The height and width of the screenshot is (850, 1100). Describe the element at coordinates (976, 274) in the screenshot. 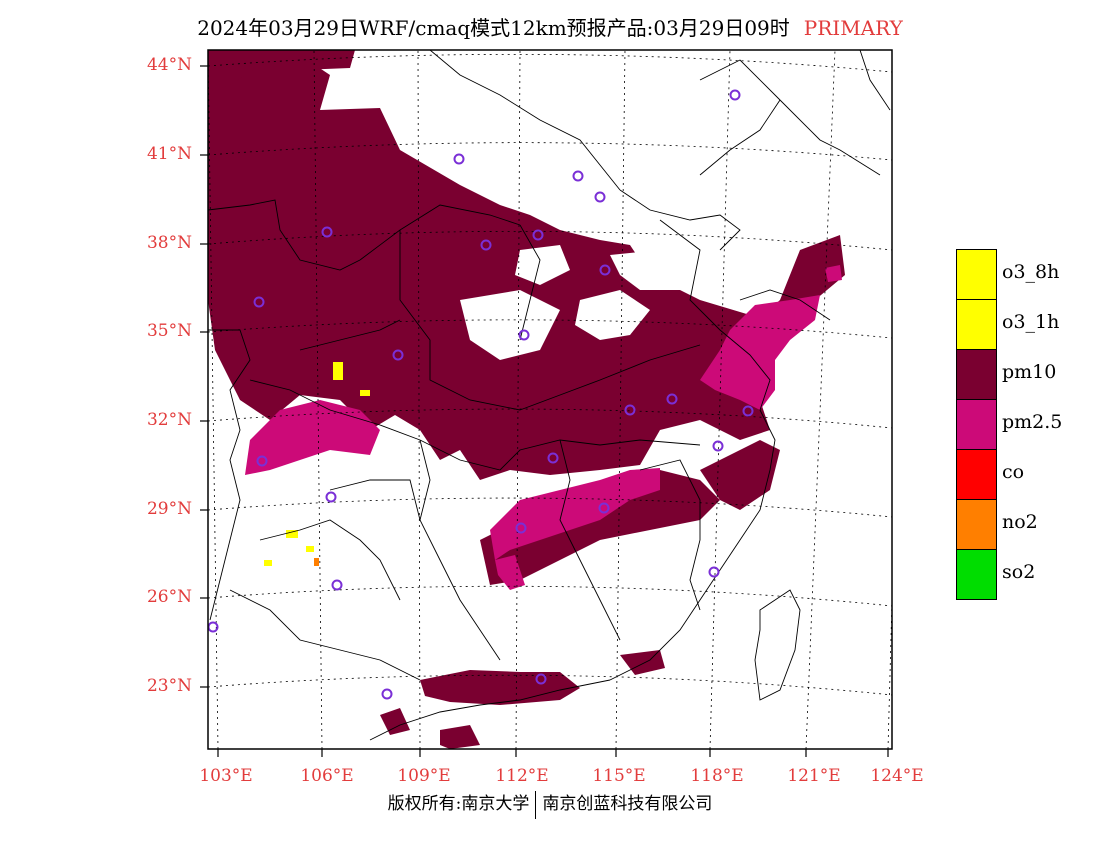

I see `legend-swatch-o3-8h` at that location.